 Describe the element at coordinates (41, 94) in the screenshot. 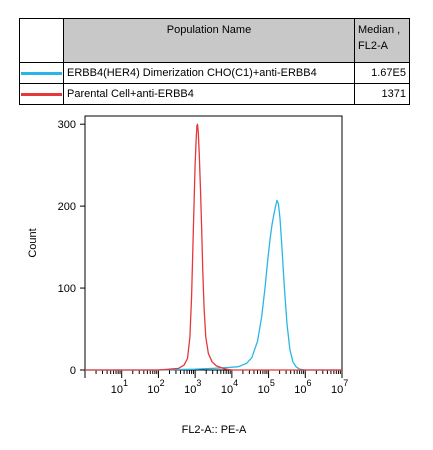

I see `legend-swatch-red` at that location.